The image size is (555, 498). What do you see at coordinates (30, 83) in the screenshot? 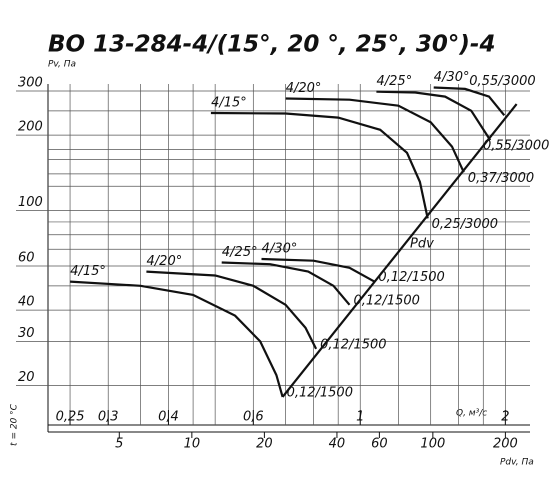
I see `y-tick-label: 300` at bounding box center [30, 83].